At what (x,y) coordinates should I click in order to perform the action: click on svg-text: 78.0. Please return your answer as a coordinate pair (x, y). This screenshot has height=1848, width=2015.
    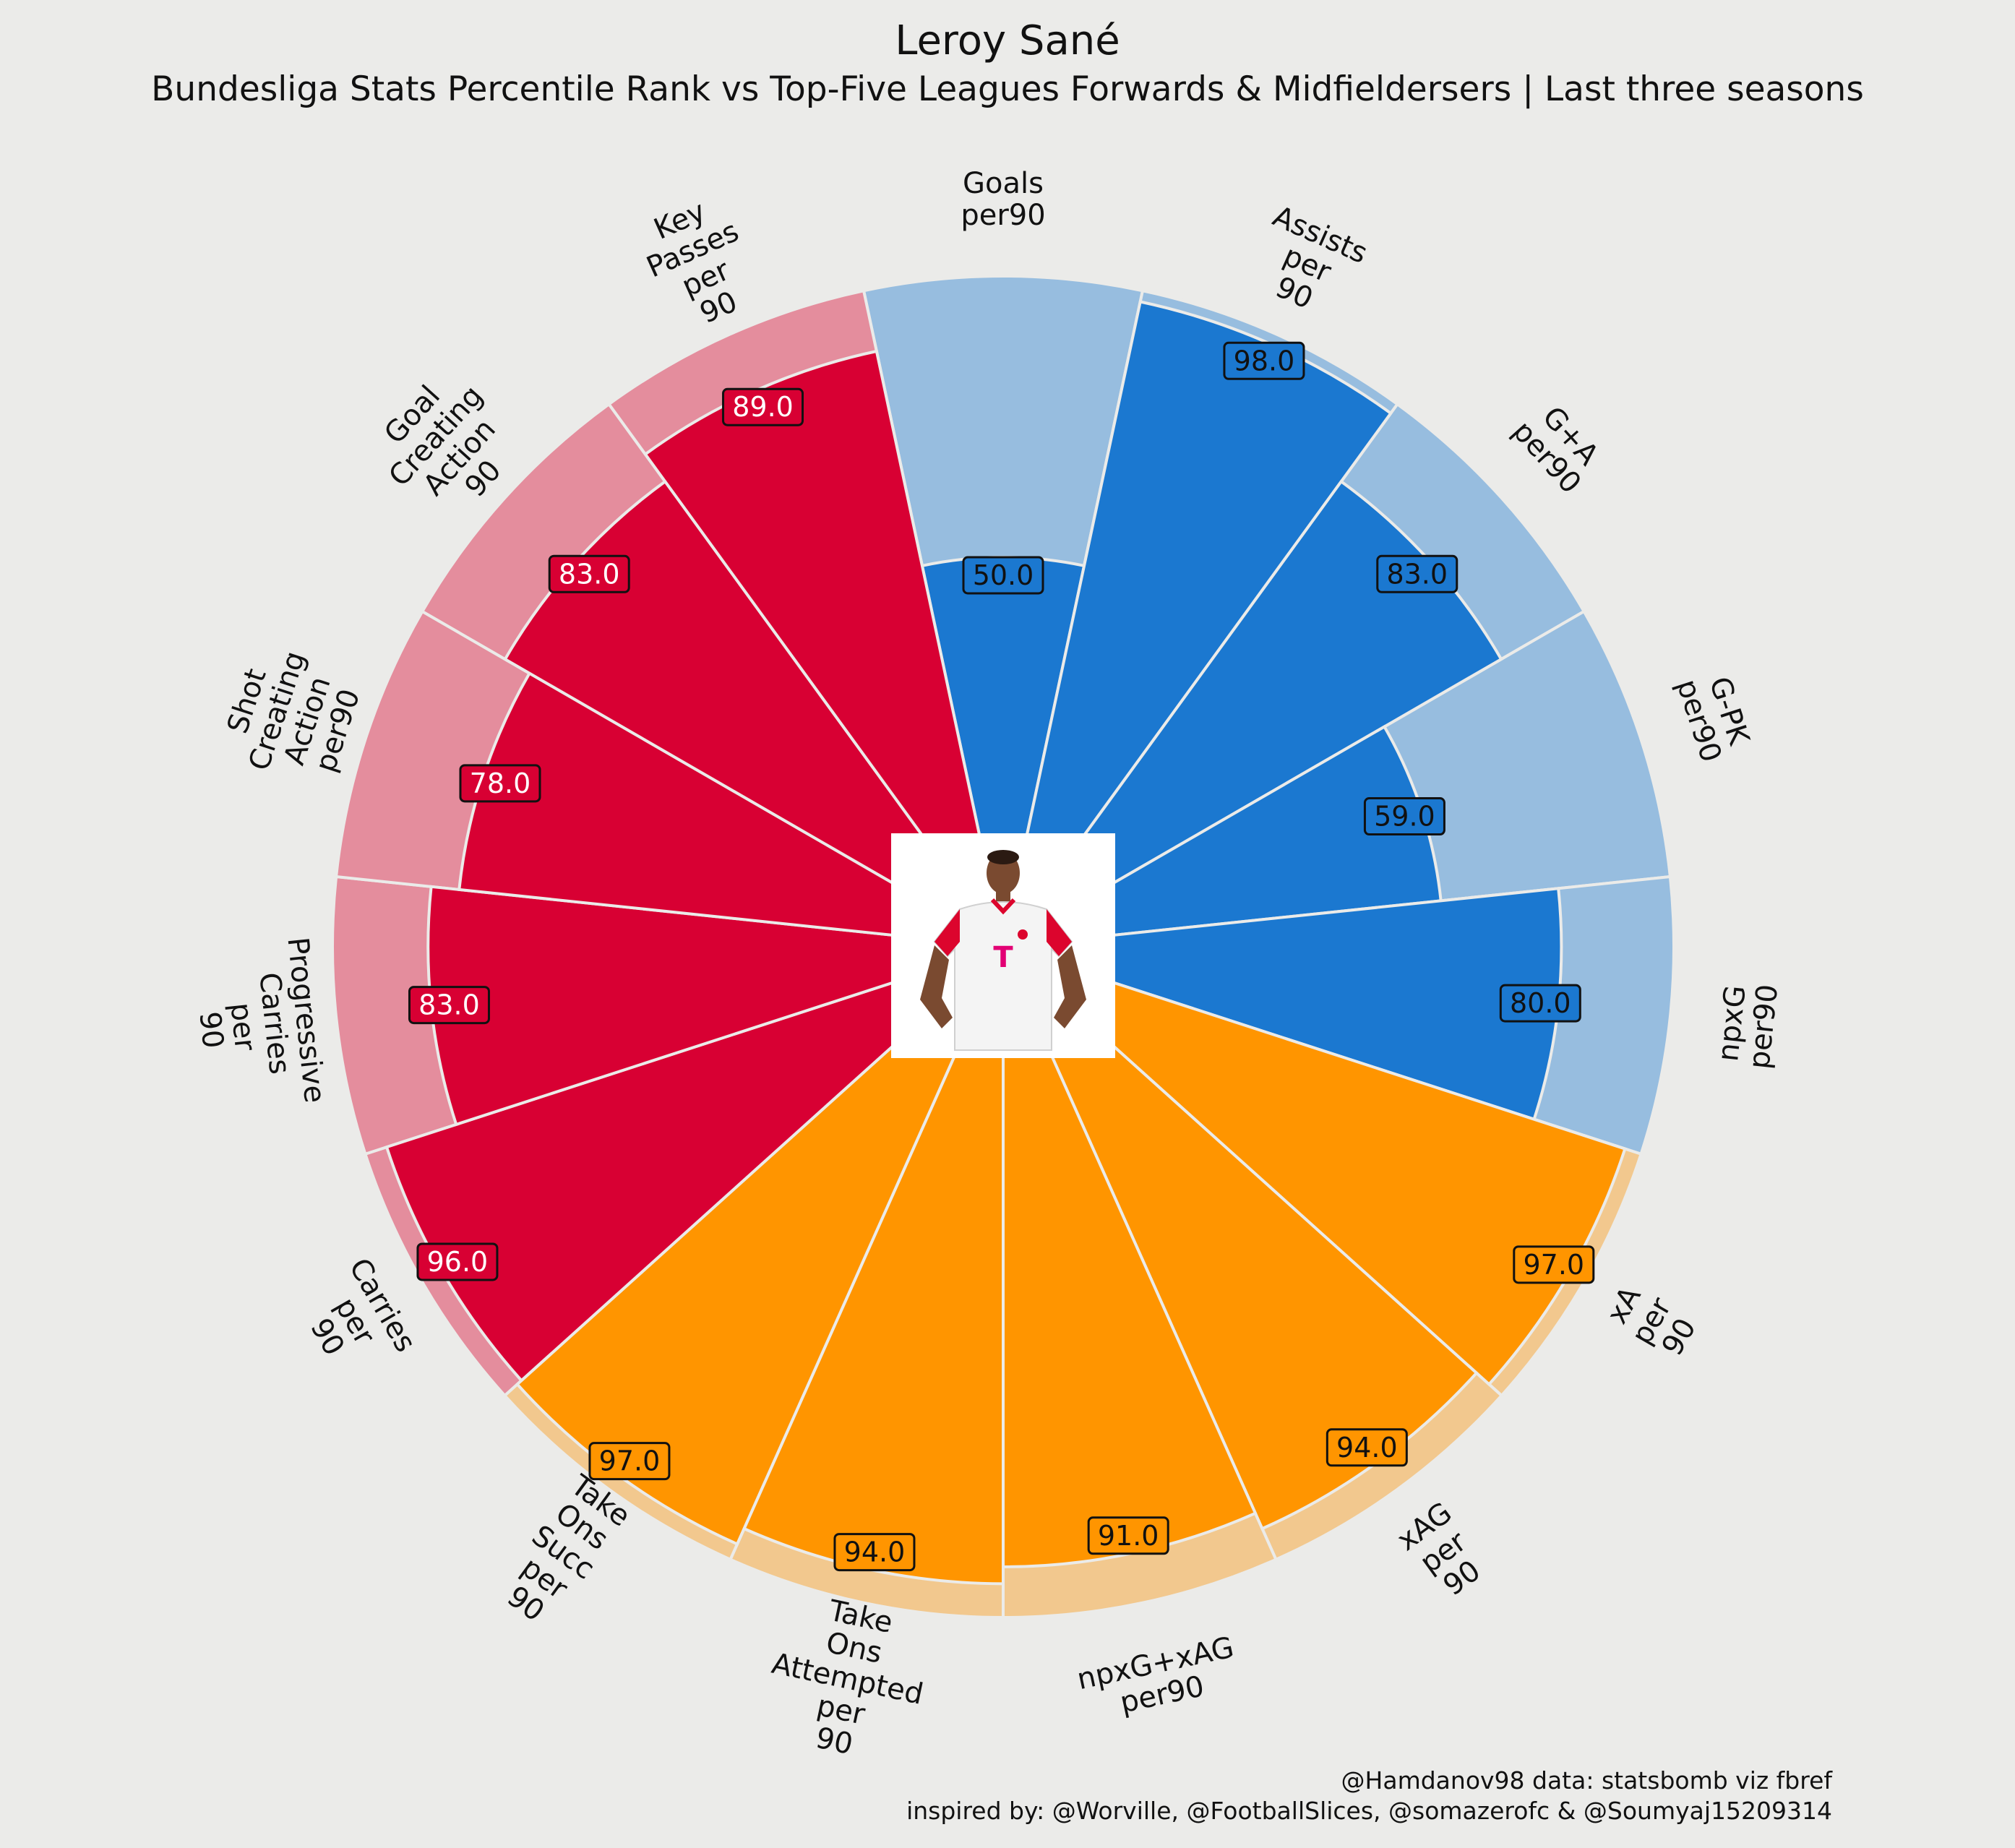
    Looking at the image, I should click on (500, 783).